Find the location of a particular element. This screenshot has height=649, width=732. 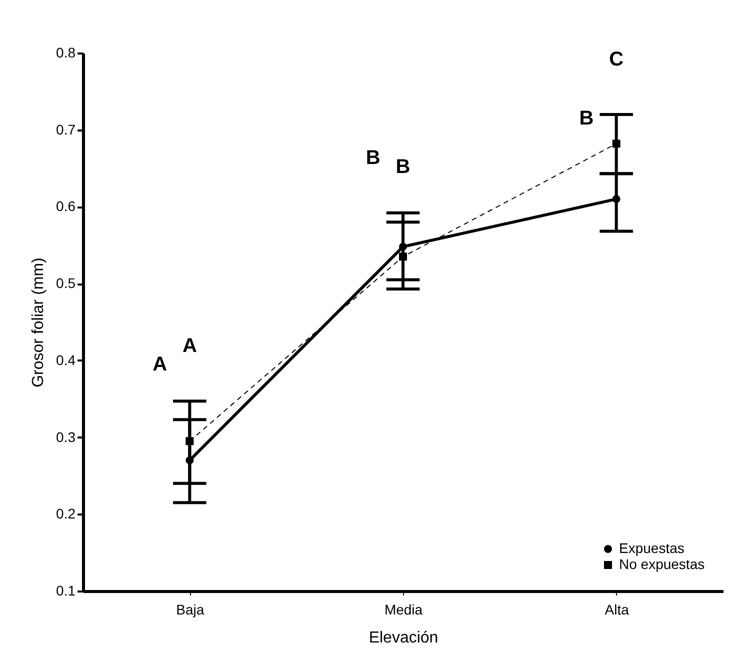

y-tick-label: 0.3 is located at coordinates (66, 436).